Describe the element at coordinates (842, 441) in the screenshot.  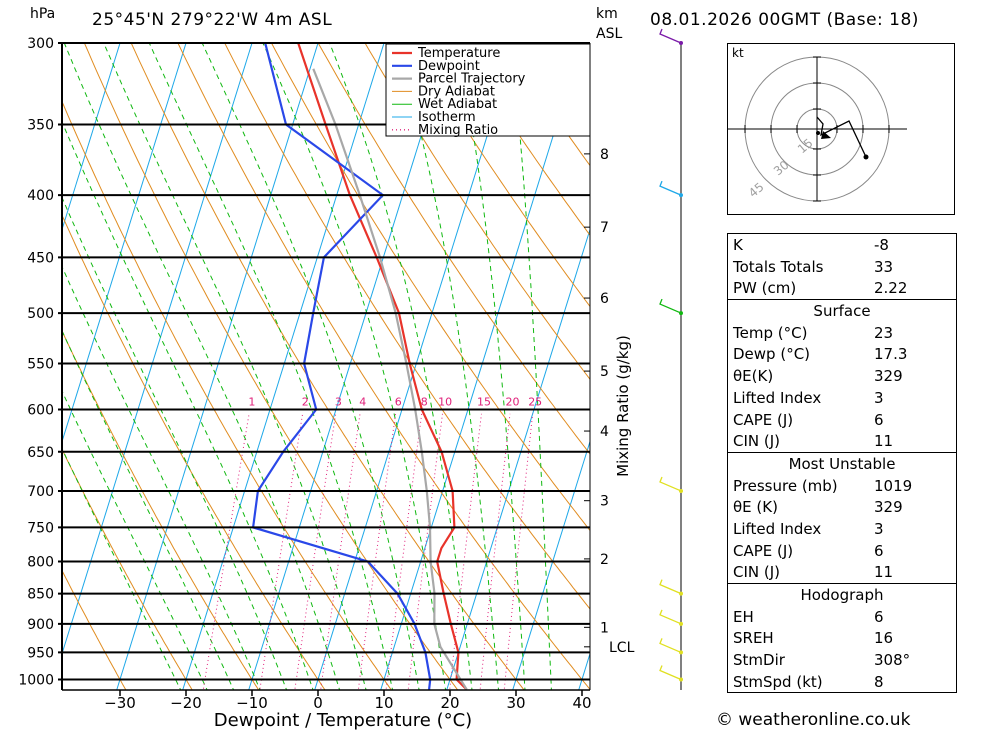
I see `param-row-surface-cin: CIN (J) 11` at that location.